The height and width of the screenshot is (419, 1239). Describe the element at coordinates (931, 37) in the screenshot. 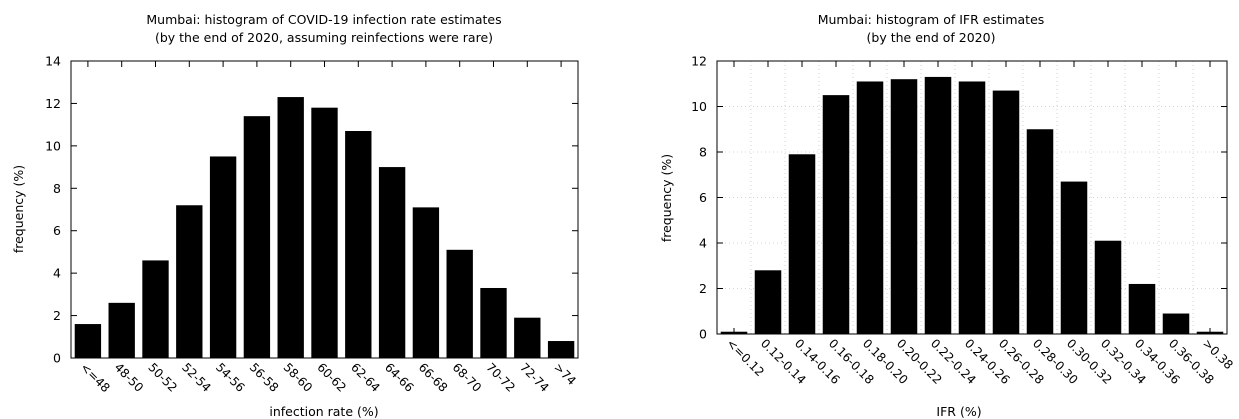

I see `chart-subtitle: (by the end of 2020)` at that location.